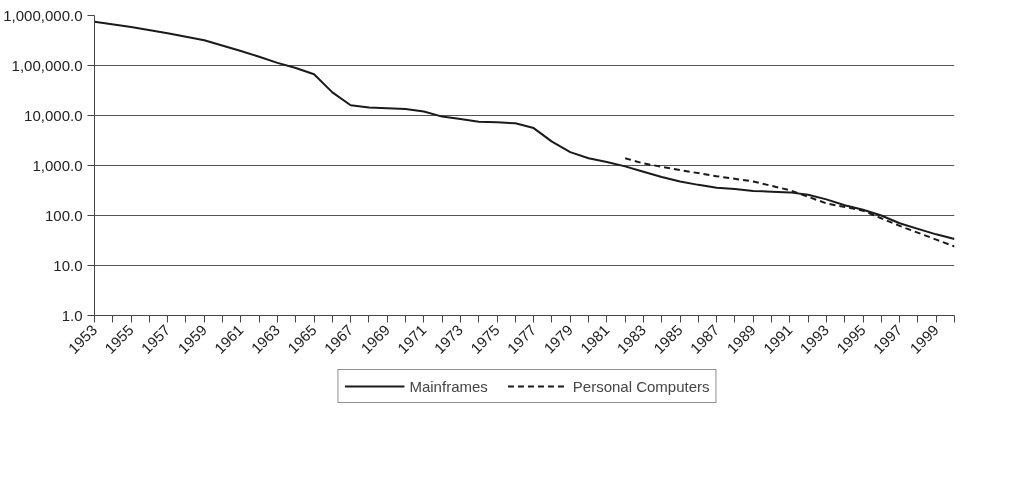 This screenshot has height=490, width=1035. What do you see at coordinates (448, 386) in the screenshot?
I see `legend-label: Mainframes` at bounding box center [448, 386].